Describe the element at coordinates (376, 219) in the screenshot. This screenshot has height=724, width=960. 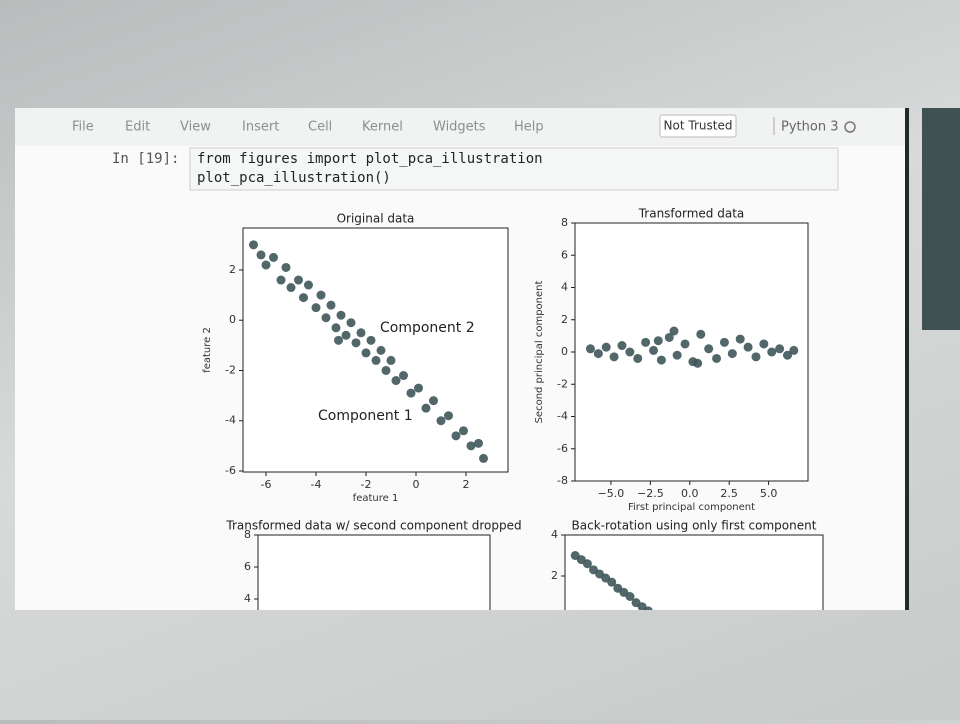
I see `chart-title: Original data` at that location.